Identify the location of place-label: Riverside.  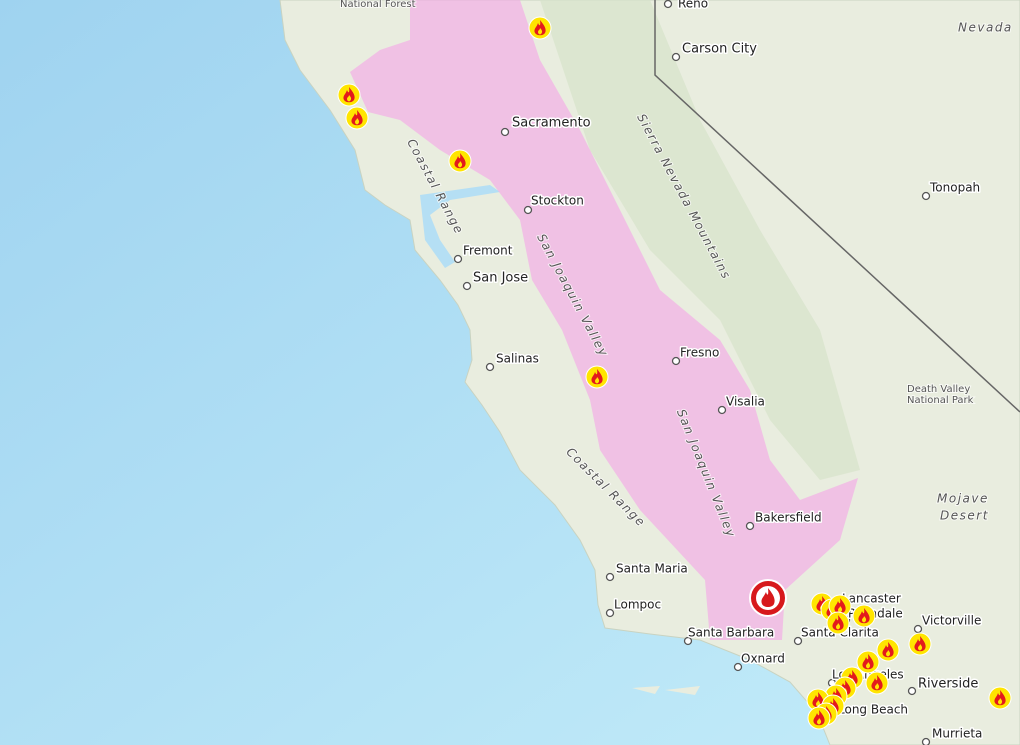
(948, 684).